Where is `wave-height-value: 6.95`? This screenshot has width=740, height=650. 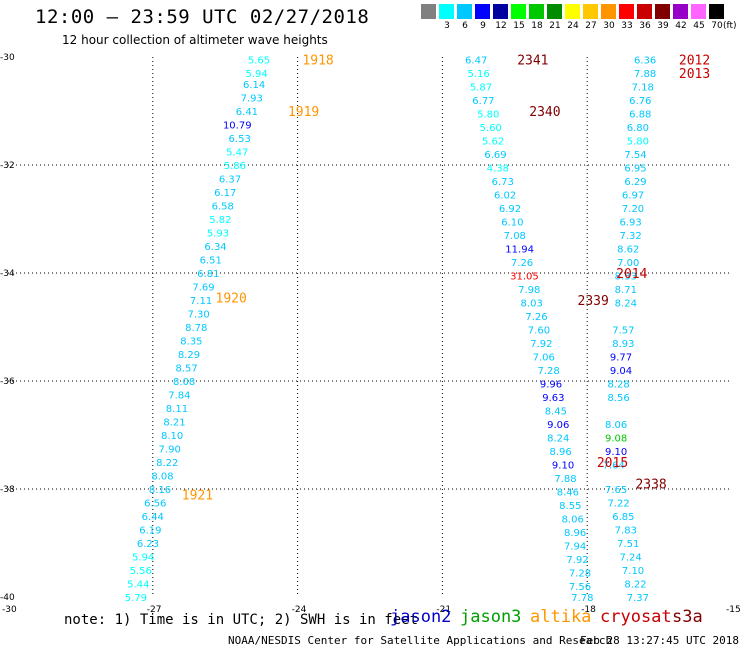
wave-height-value: 6.95 is located at coordinates (635, 169).